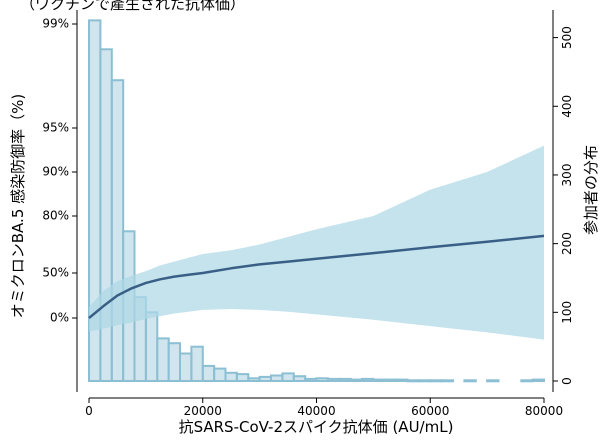  Describe the element at coordinates (316, 427) in the screenshot. I see `x-axis-title: 抗SARS-CoV-2スパイク抗体価 (AU/mL)` at that location.